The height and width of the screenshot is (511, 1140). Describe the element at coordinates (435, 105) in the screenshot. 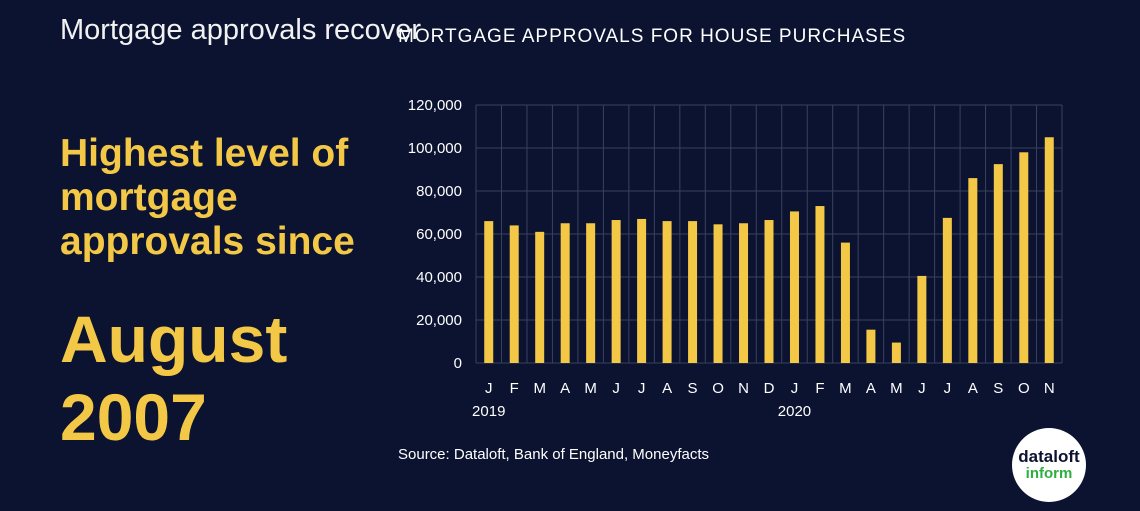

I see `y-tick-label: 120,000` at that location.